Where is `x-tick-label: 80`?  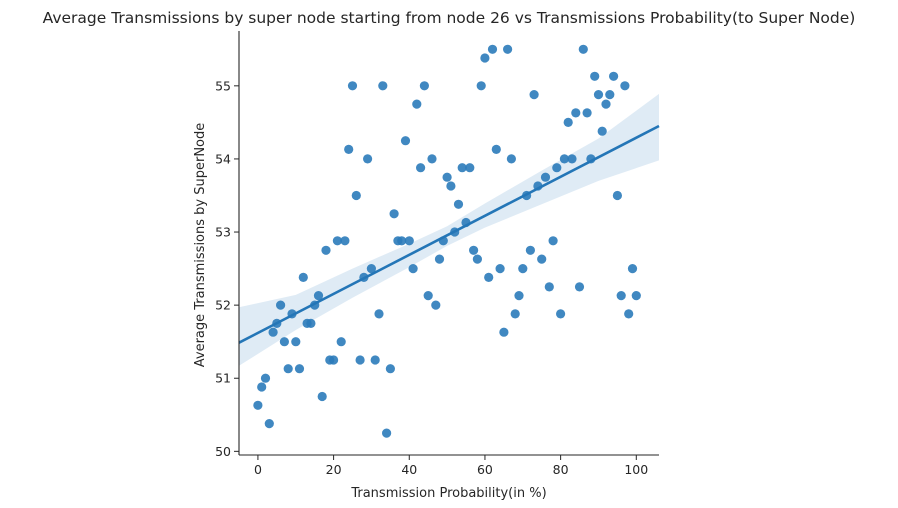
x-tick-label: 80 is located at coordinates (561, 469).